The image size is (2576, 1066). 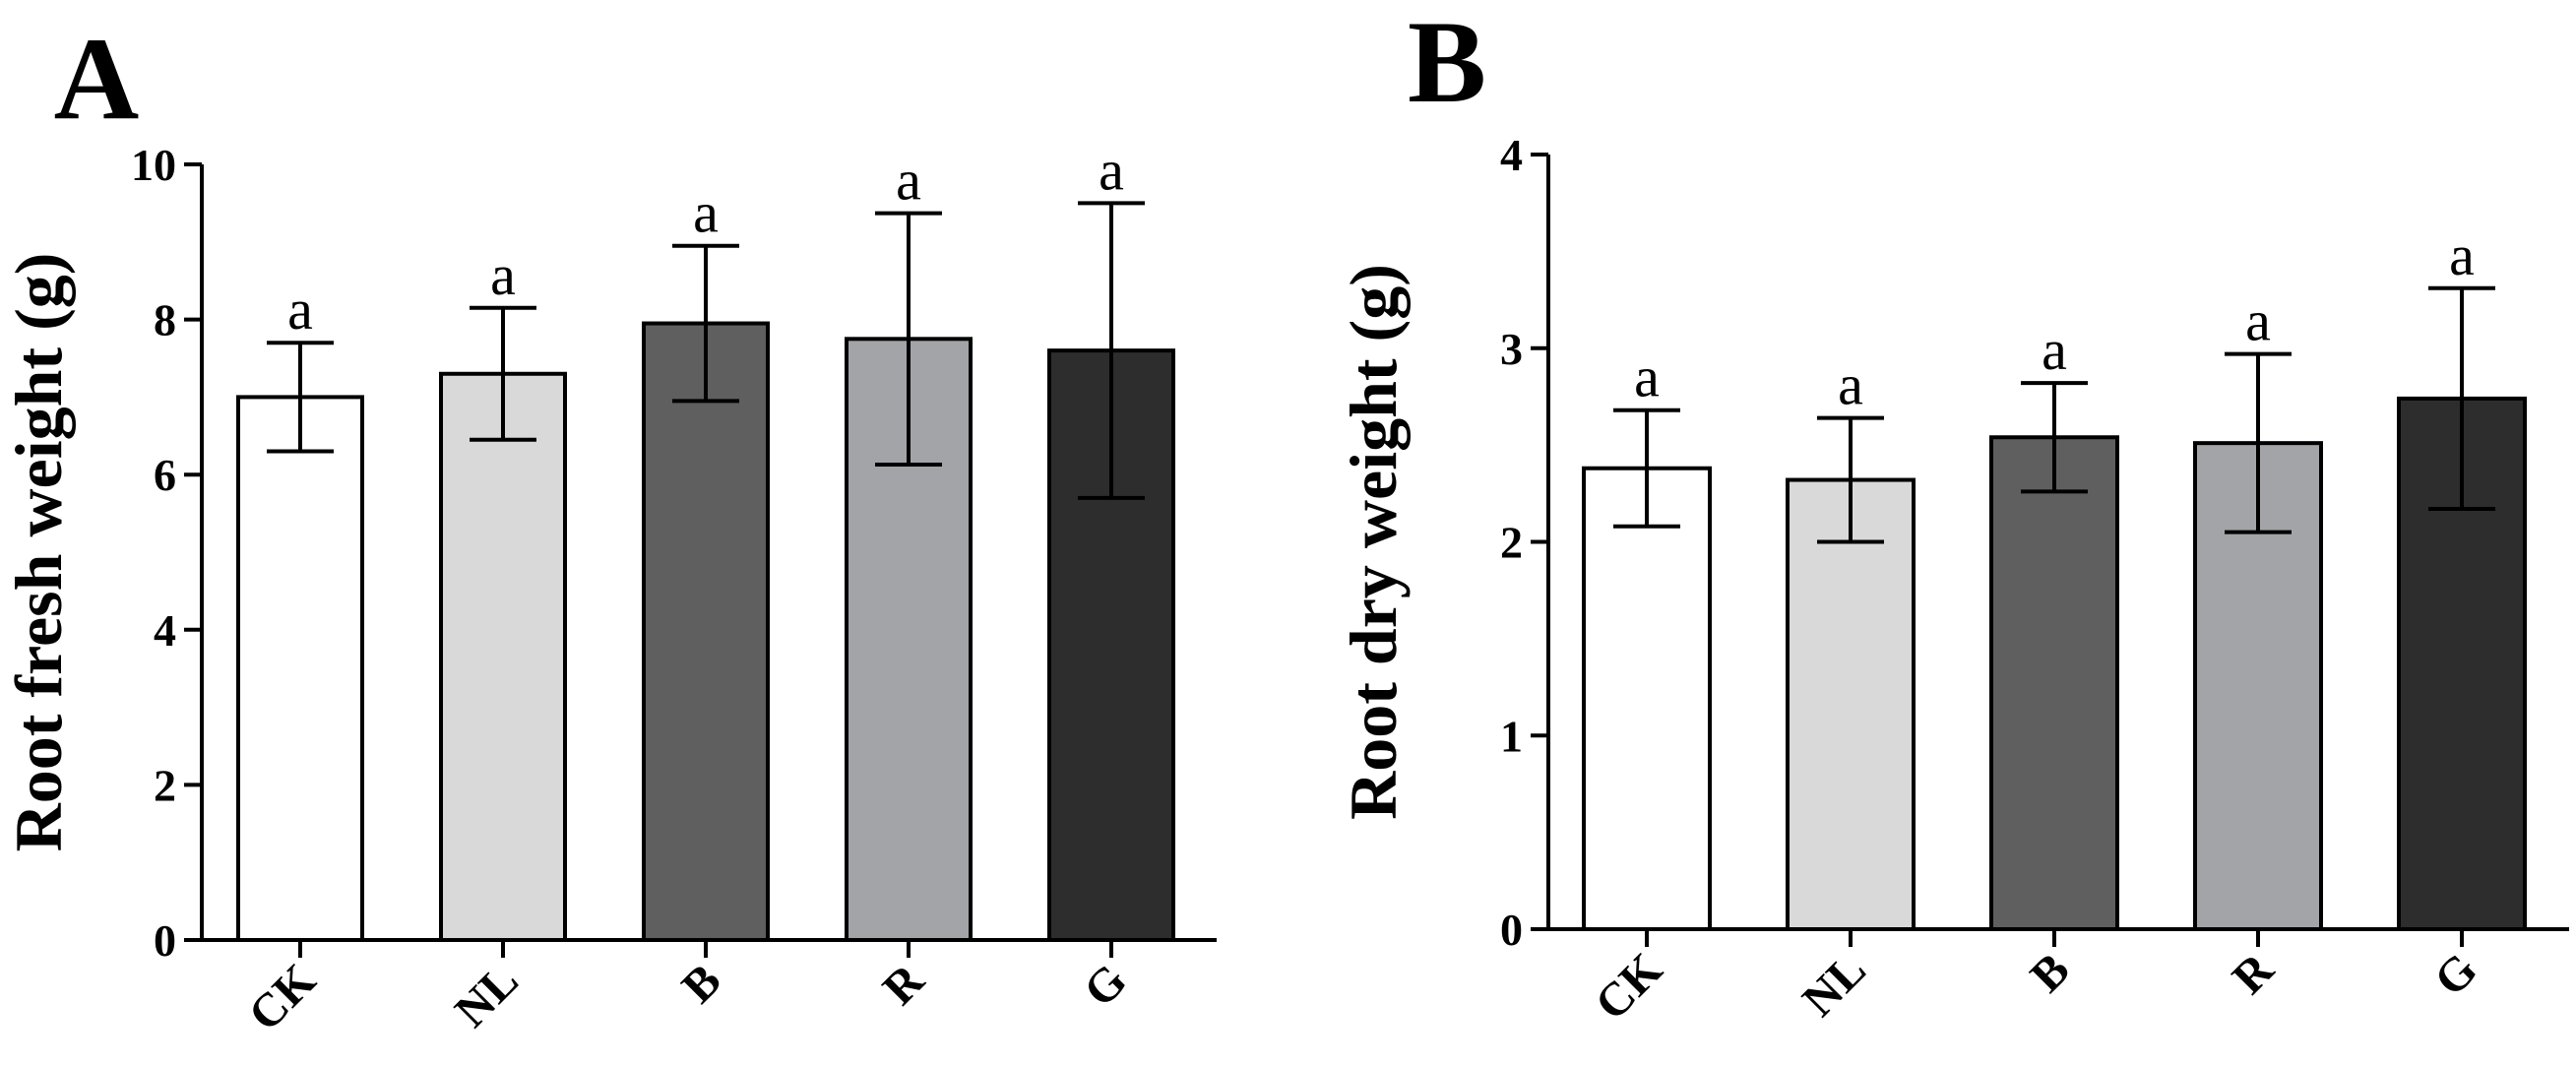 I want to click on y-tick-label: 1, so click(x=1511, y=736).